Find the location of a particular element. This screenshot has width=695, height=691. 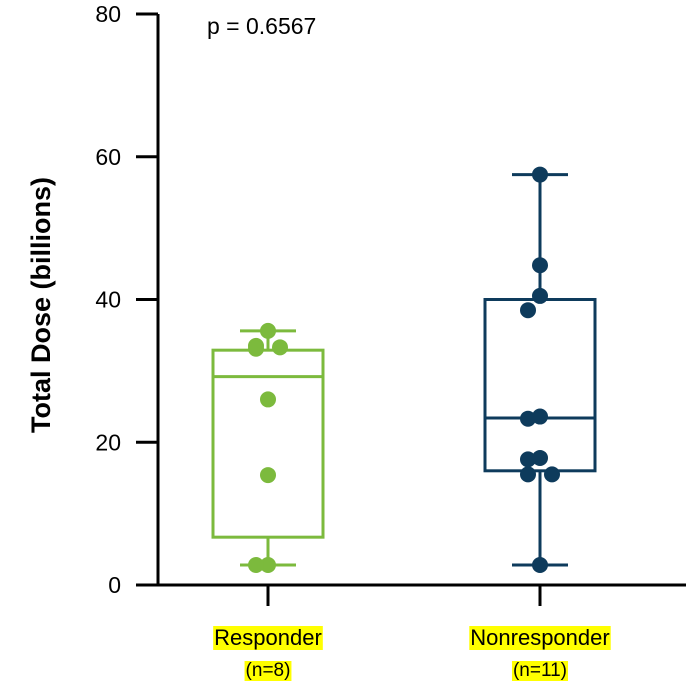

sample-size-label: (n=8) is located at coordinates (268, 670).